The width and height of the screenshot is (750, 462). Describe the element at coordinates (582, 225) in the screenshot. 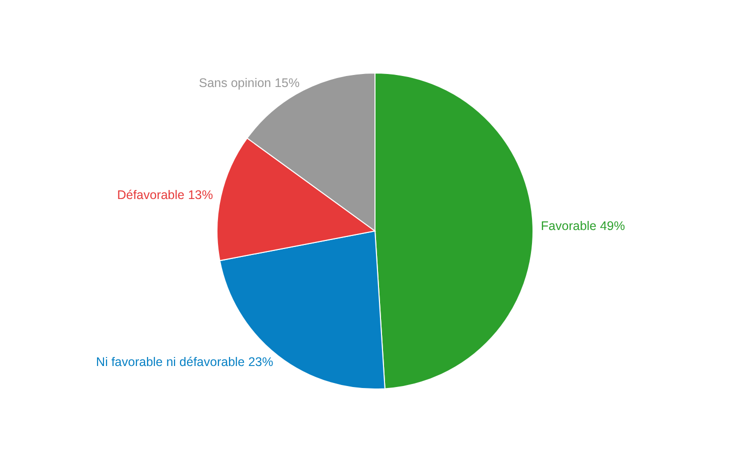

I see `slice-label: Favorable 49%` at that location.